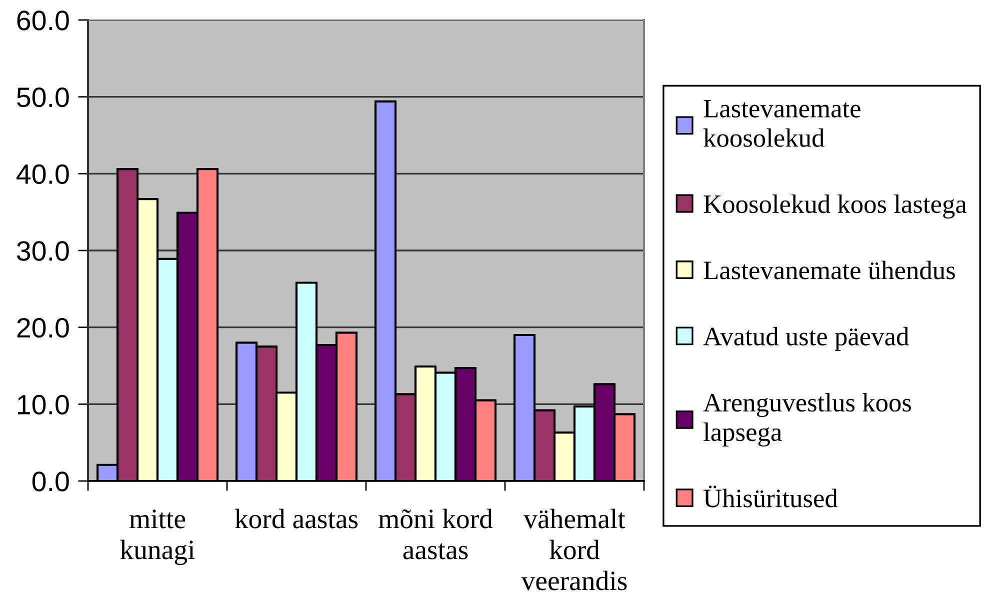 The height and width of the screenshot is (609, 990). What do you see at coordinates (42, 98) in the screenshot?
I see `y-tick-label: 50.0` at bounding box center [42, 98].